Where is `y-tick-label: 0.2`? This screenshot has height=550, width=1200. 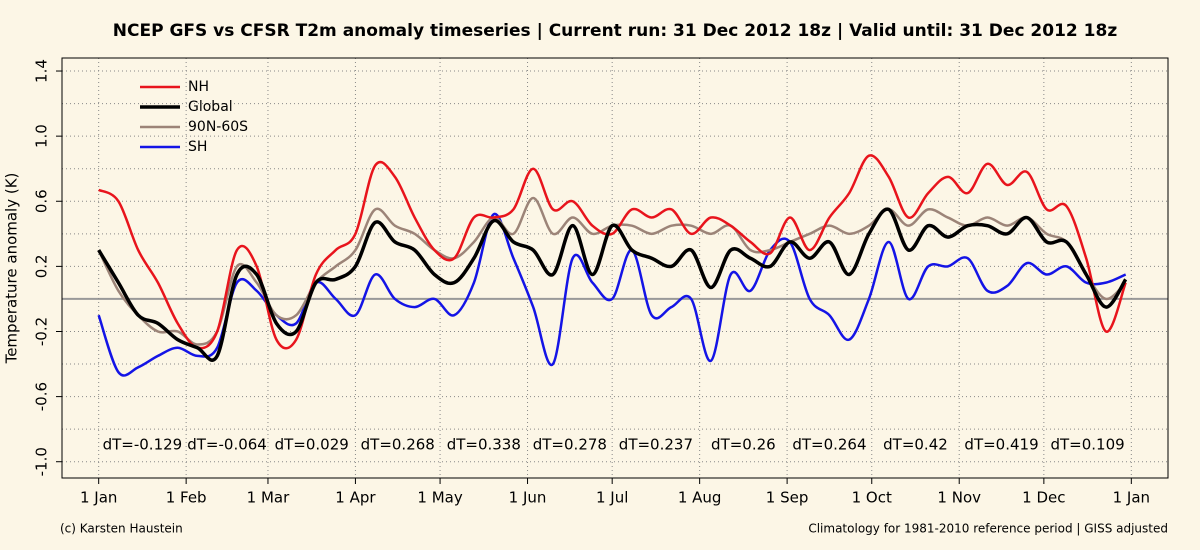
y-tick-label: 0.2 is located at coordinates (42, 266).